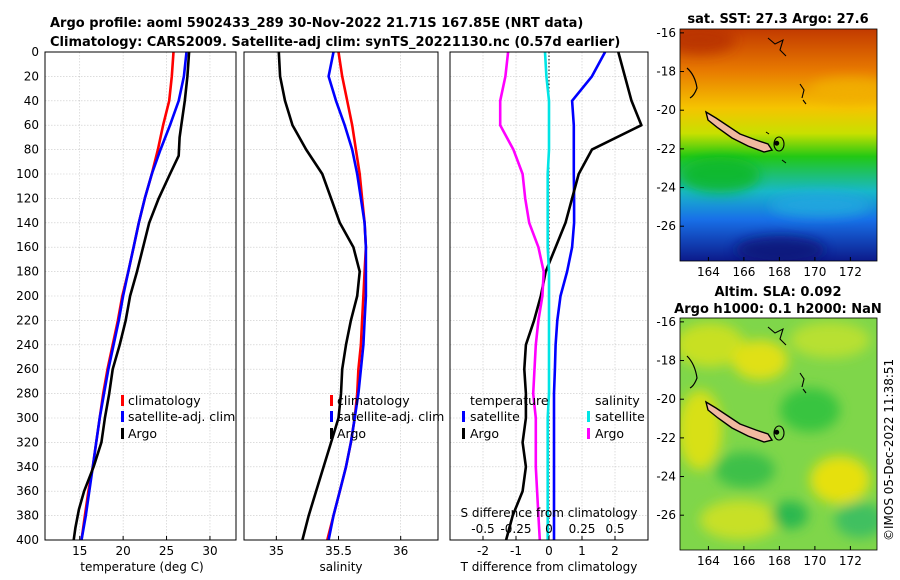 Image resolution: width=900 pixels, height=580 pixels. What do you see at coordinates (549, 513) in the screenshot?
I see `difference-xlabel-salinity: S difference from climatology` at bounding box center [549, 513].